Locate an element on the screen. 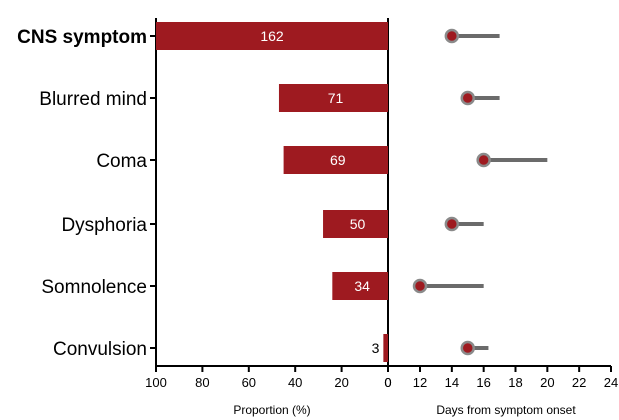 The height and width of the screenshot is (420, 619). category-label: Dysphoria is located at coordinates (104, 225).